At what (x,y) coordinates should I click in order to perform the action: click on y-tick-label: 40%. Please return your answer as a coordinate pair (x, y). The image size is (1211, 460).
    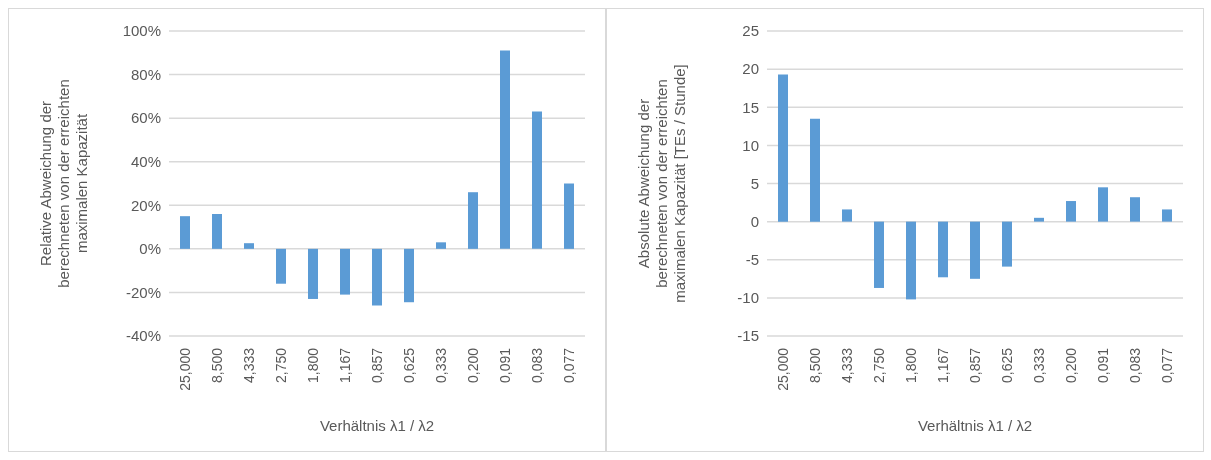
    Looking at the image, I should click on (145, 162).